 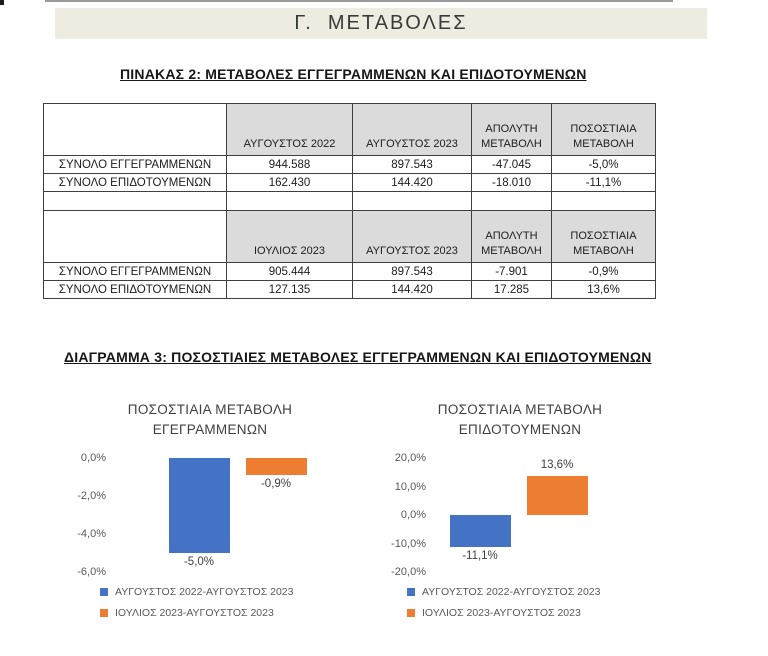 I want to click on value-cell: -5,0%, so click(x=603, y=164).